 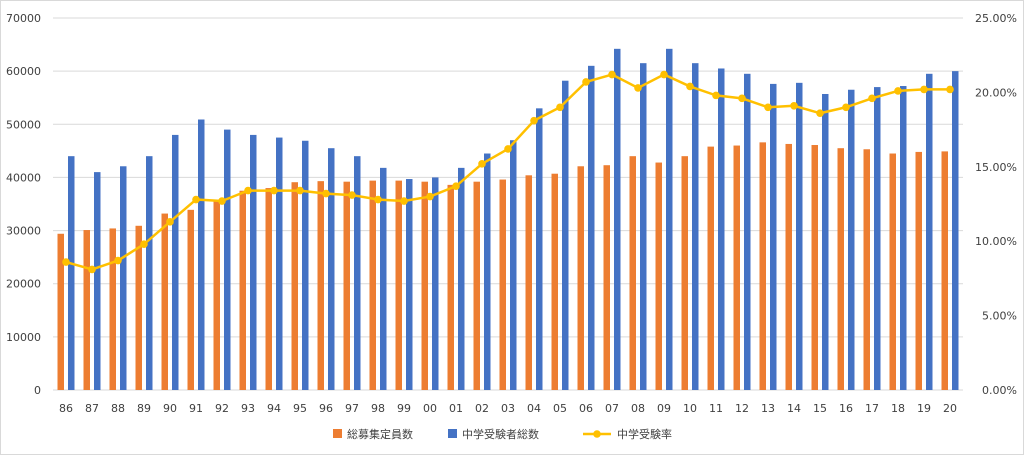 What do you see at coordinates (37, 390) in the screenshot?
I see `y-left-tick-label: 0` at bounding box center [37, 390].